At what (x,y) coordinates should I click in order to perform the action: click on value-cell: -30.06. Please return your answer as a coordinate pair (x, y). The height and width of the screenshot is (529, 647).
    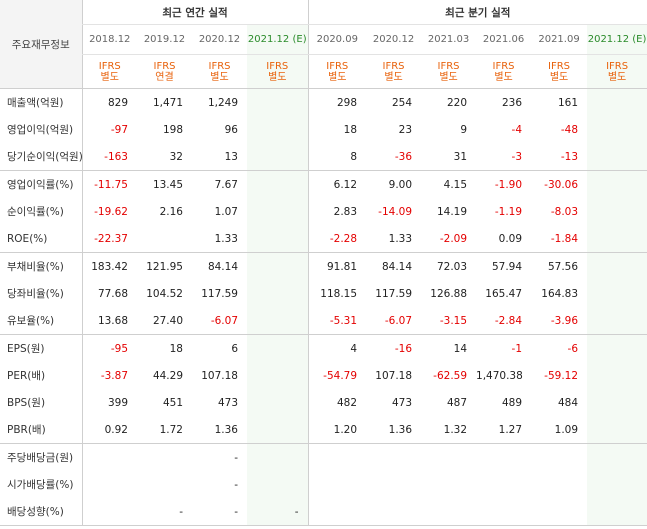
    Looking at the image, I should click on (559, 184).